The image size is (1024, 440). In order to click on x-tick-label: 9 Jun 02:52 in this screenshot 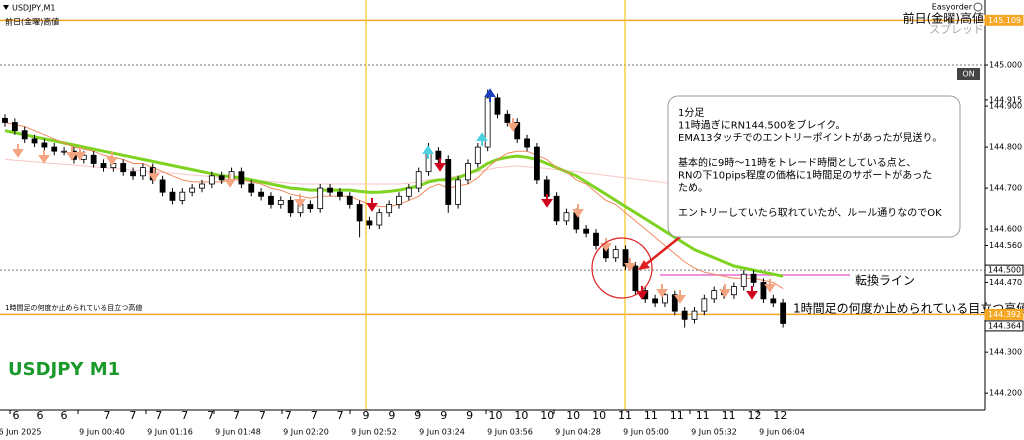, I will do `click(374, 432)`.